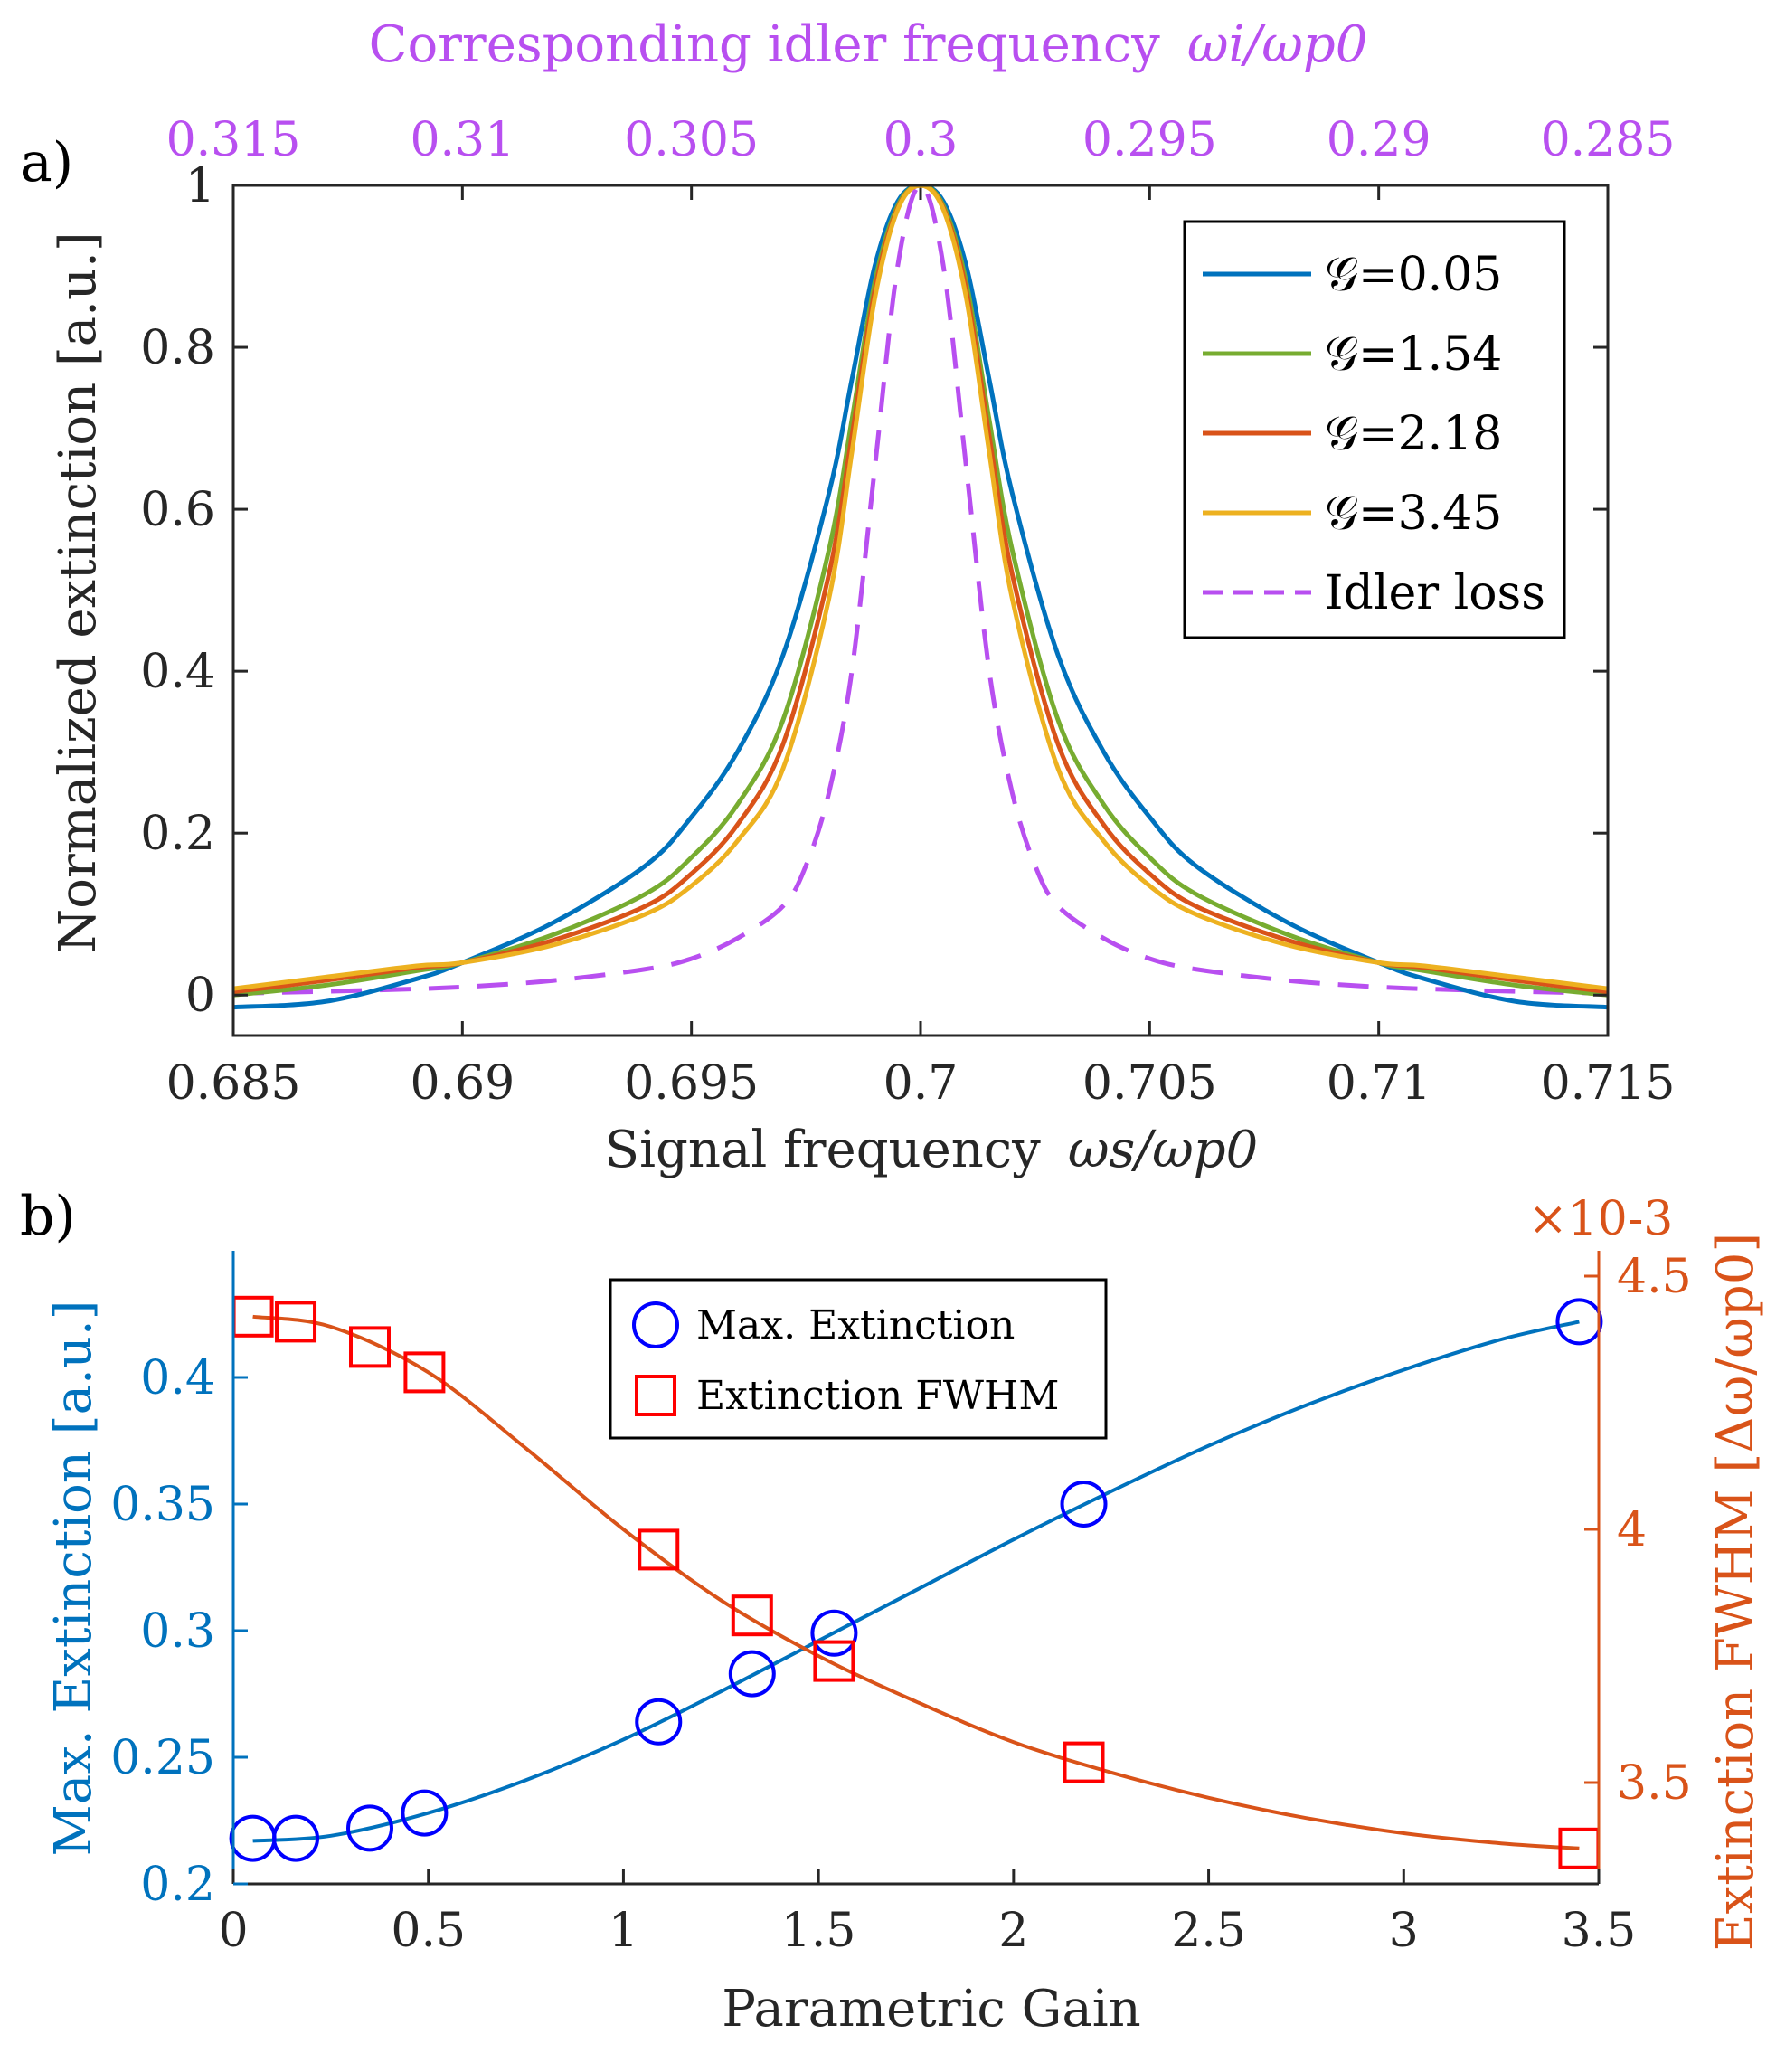 This screenshot has width=1776, height=2072. What do you see at coordinates (1608, 1083) in the screenshot?
I see `panel-a-xtick-label: 0.715` at bounding box center [1608, 1083].